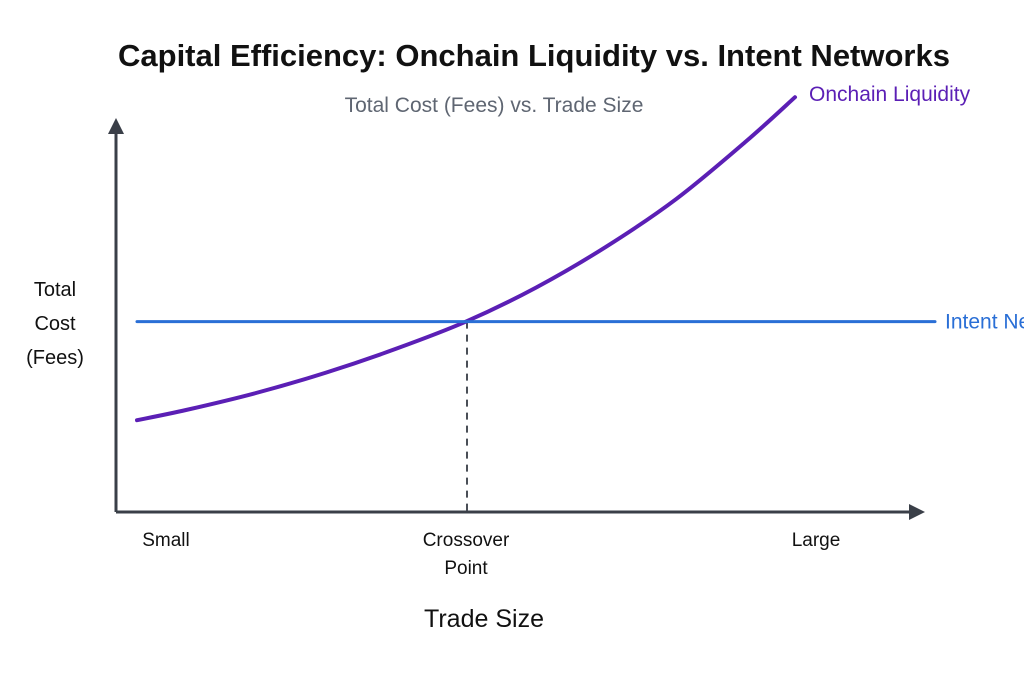 Image resolution: width=1024 pixels, height=682 pixels. What do you see at coordinates (494, 105) in the screenshot?
I see `chart-subtitle: Total Cost (Fees) vs. Trade Size` at bounding box center [494, 105].